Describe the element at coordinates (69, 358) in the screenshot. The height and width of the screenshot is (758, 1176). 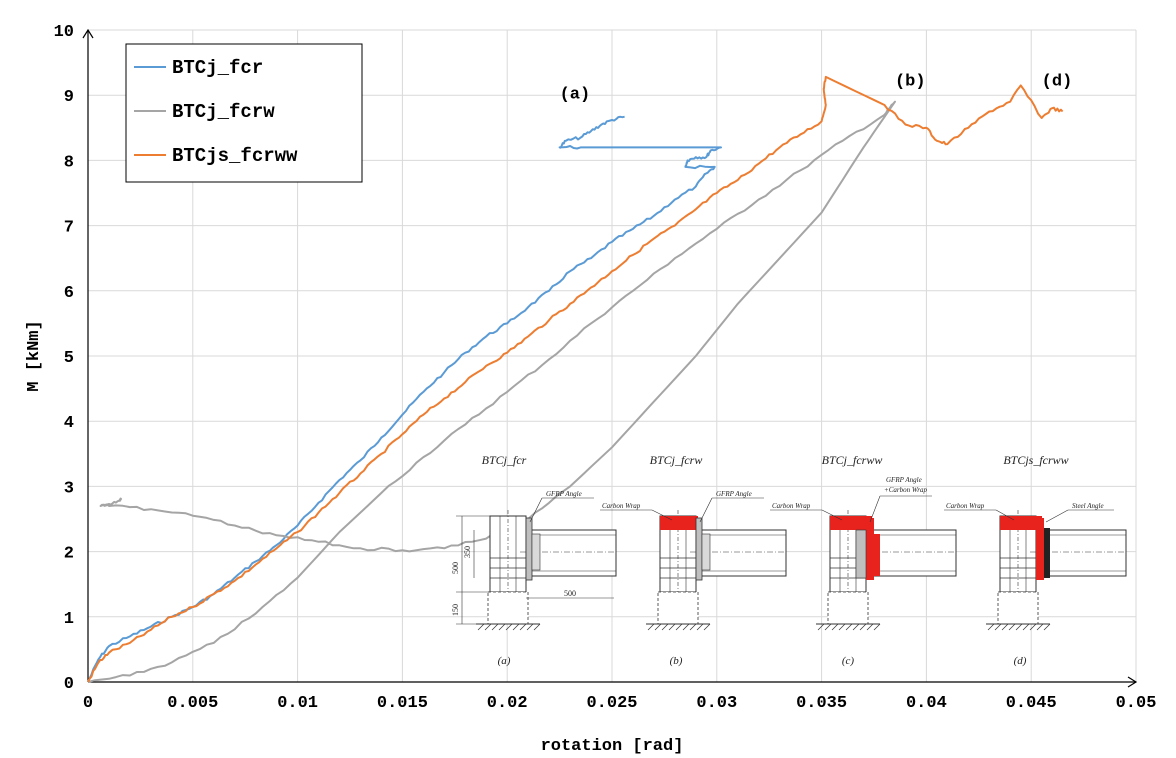
I see `y-tick-label: 5` at that location.